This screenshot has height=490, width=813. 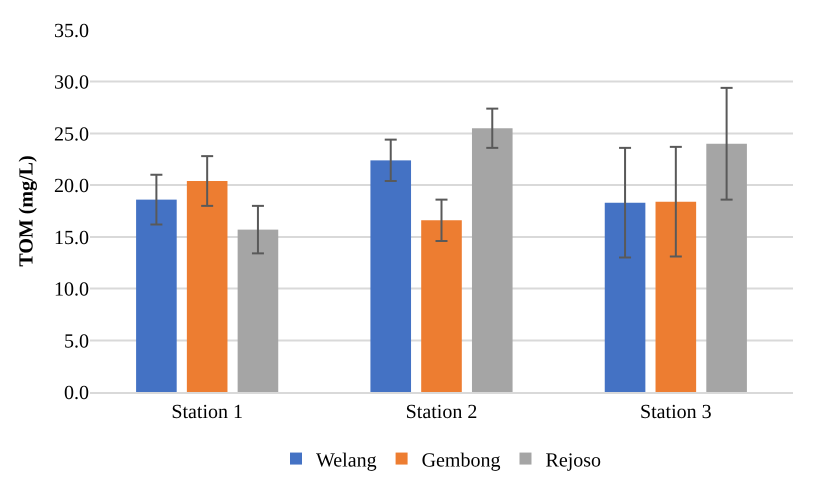 I want to click on y-tick-label: 15.0, so click(x=71, y=237).